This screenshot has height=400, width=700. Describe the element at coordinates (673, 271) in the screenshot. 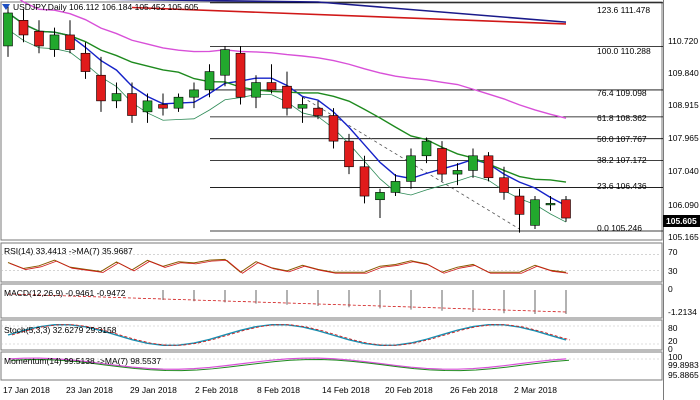

I see `rsi-axis-tick: 30` at that location.